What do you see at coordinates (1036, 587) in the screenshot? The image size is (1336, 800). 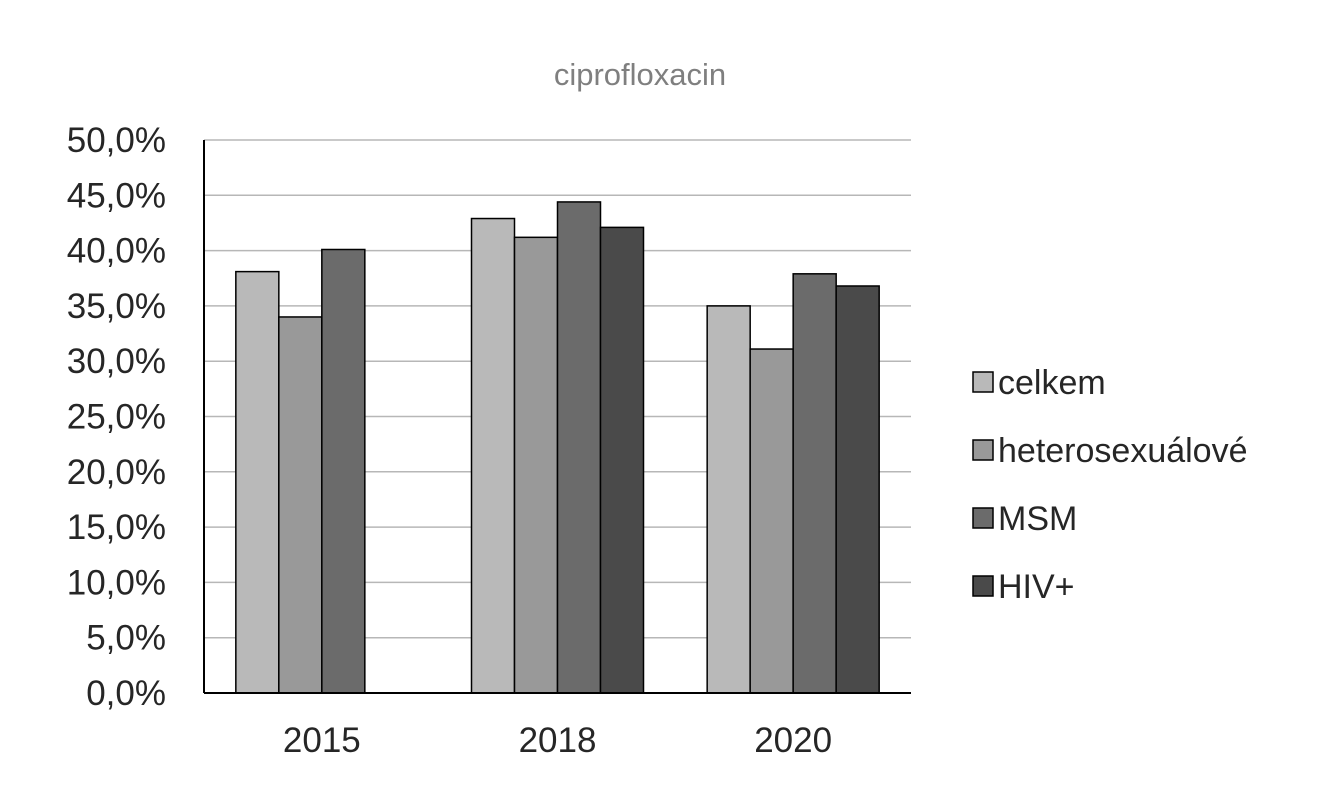 I see `legend-label: HIV+` at bounding box center [1036, 587].